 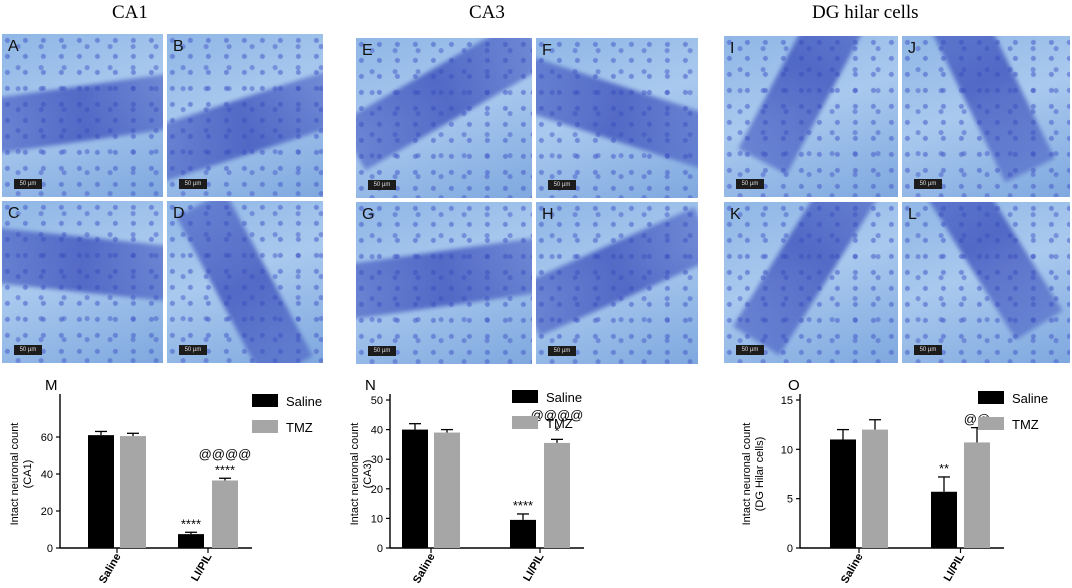 What do you see at coordinates (548, 214) in the screenshot?
I see `panel-letter: H` at bounding box center [548, 214].